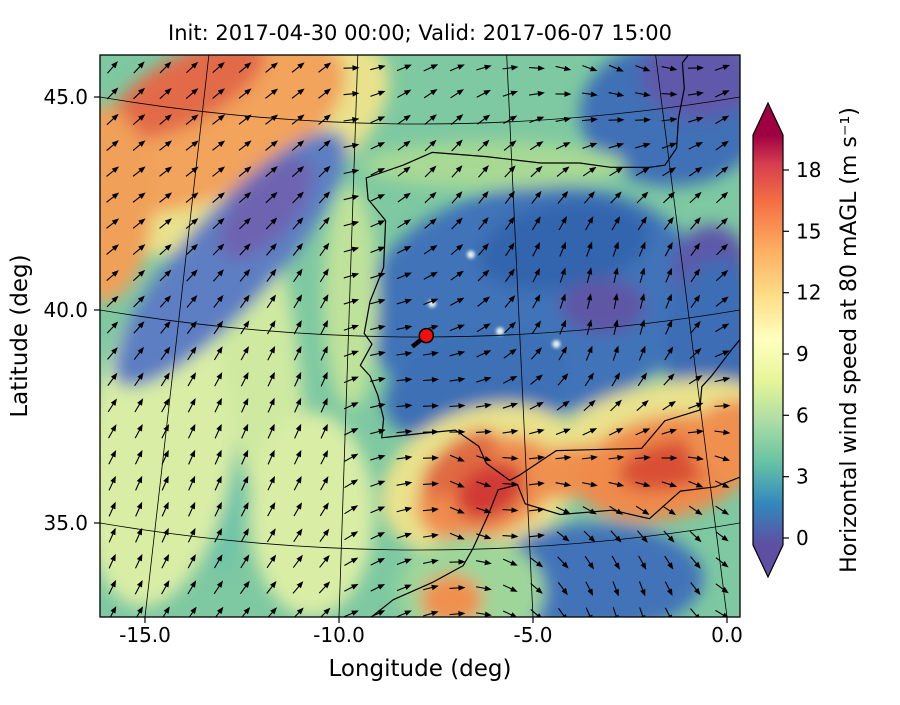  I want to click on x-tick-label: -5.0, so click(532, 635).